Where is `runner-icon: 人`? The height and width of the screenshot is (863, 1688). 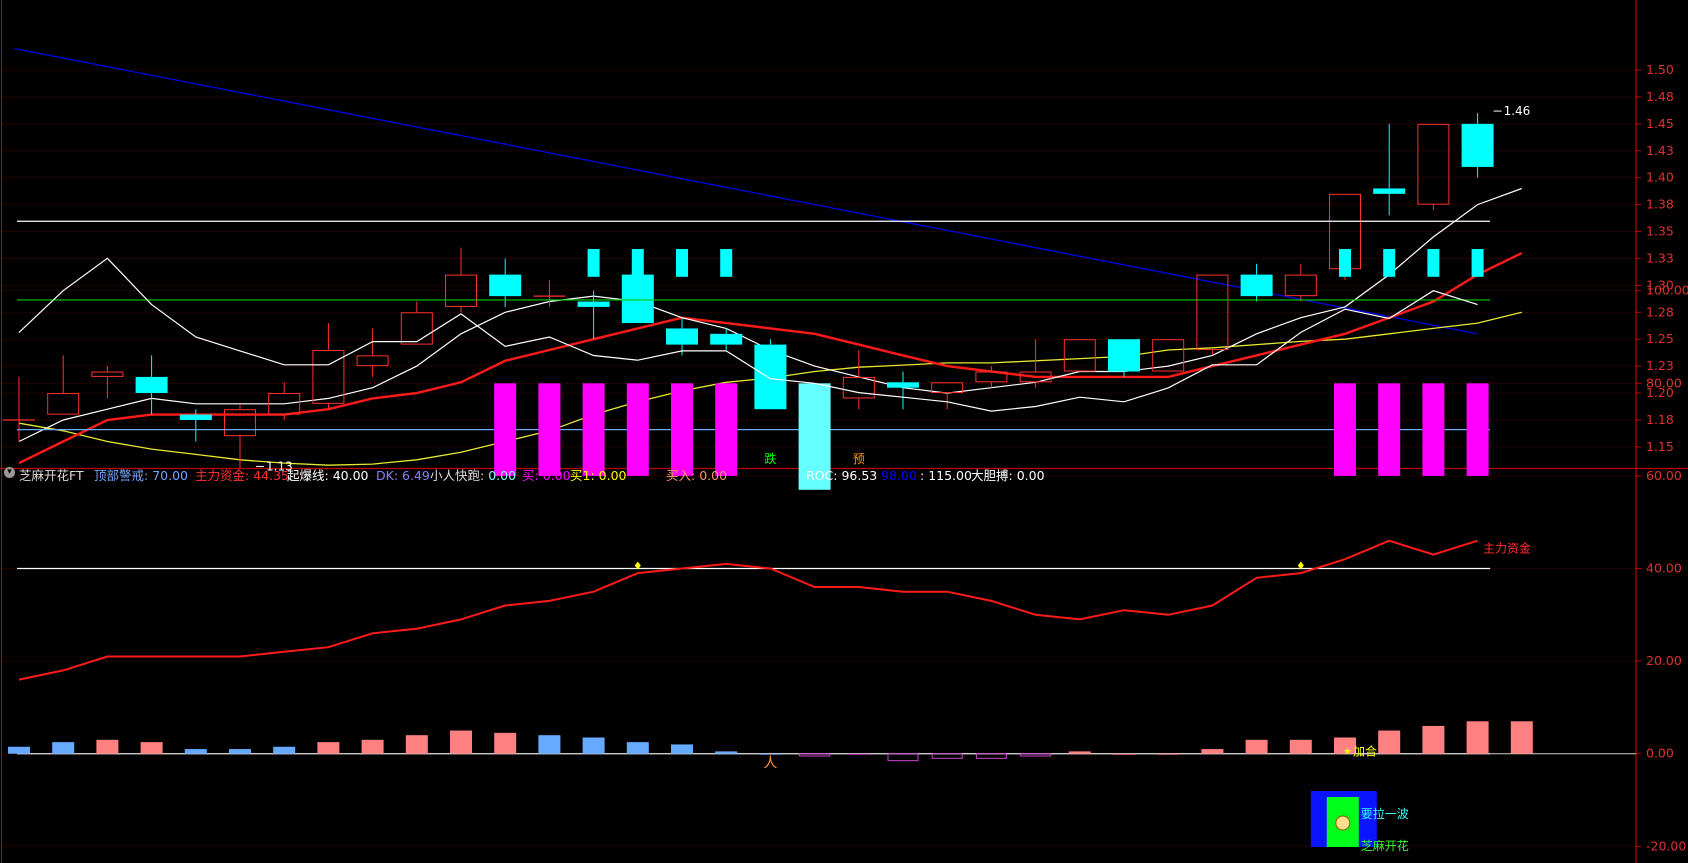
runner-icon: 人 is located at coordinates (770, 764).